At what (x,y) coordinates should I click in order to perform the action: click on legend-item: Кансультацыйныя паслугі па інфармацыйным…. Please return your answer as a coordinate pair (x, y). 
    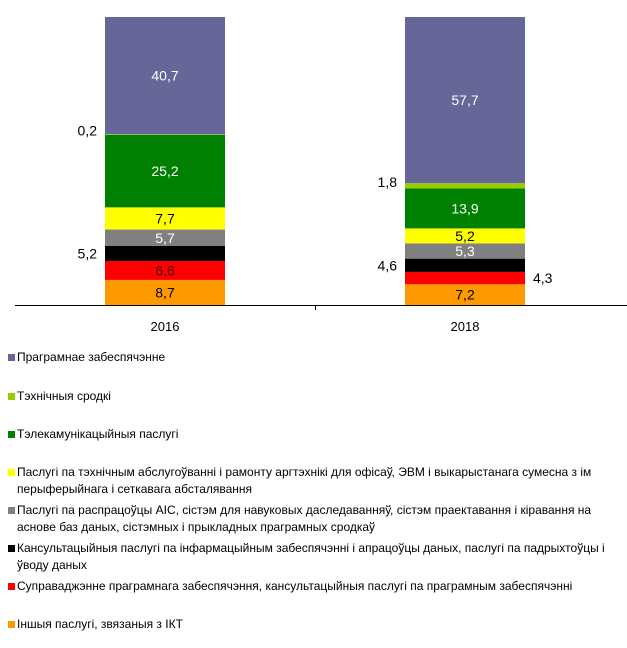
    Looking at the image, I should click on (308, 557).